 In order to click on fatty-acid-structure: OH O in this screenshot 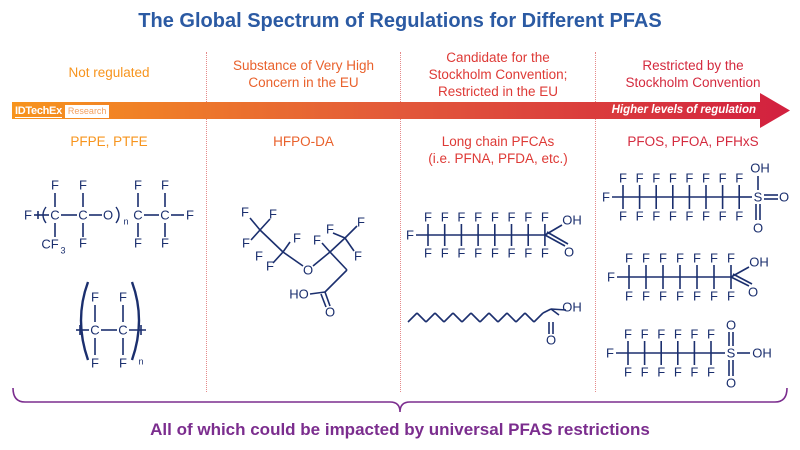, I will do `click(494, 324)`.